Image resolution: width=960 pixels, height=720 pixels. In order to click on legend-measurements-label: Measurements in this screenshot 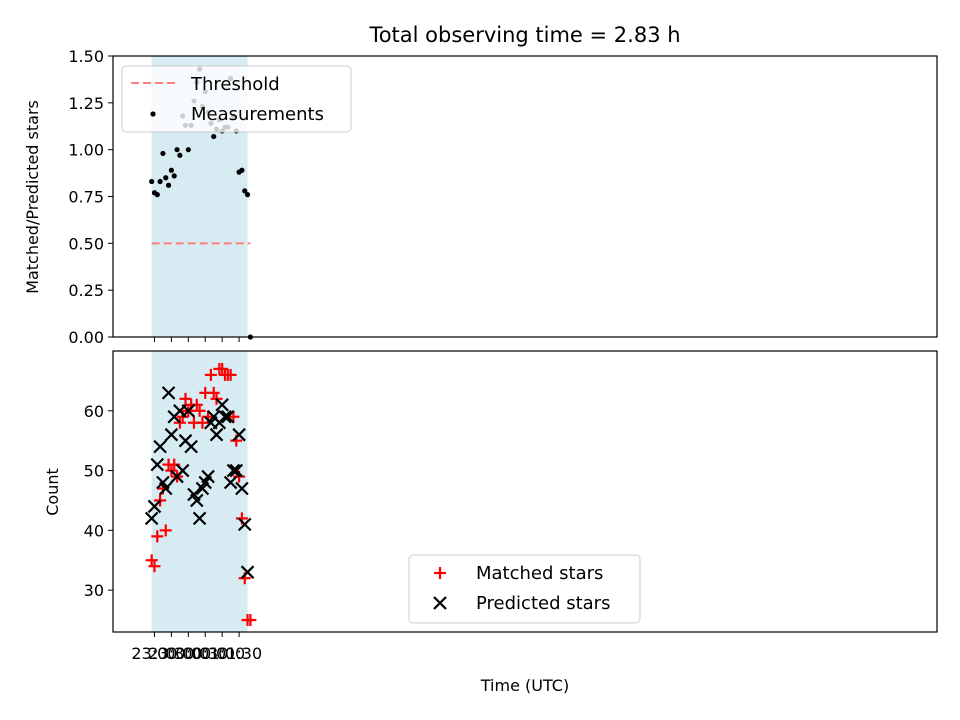, I will do `click(257, 114)`.